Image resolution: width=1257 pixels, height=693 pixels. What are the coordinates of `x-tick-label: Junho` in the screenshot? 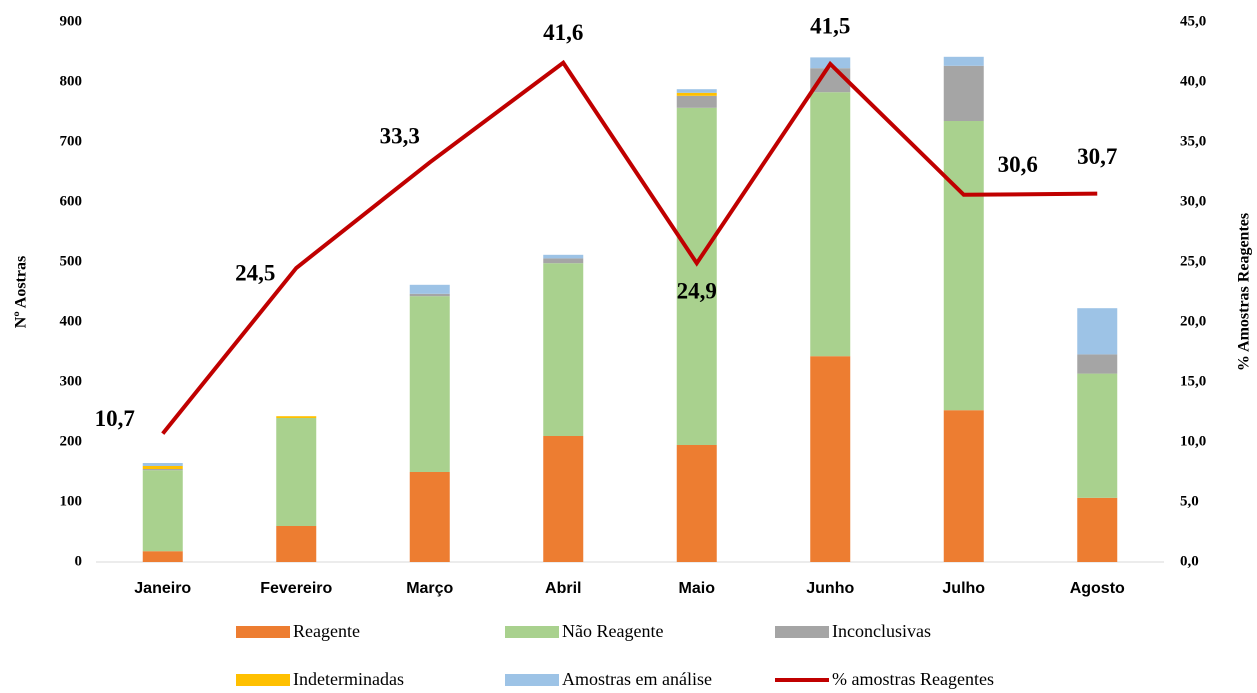 It's located at (830, 588).